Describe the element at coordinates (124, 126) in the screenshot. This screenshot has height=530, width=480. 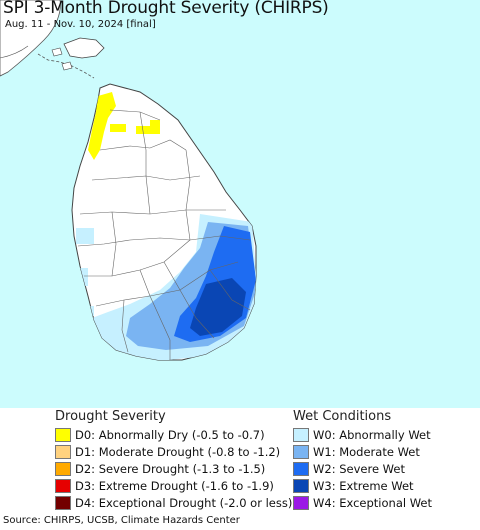
I see `drought-d0-areas` at that location.